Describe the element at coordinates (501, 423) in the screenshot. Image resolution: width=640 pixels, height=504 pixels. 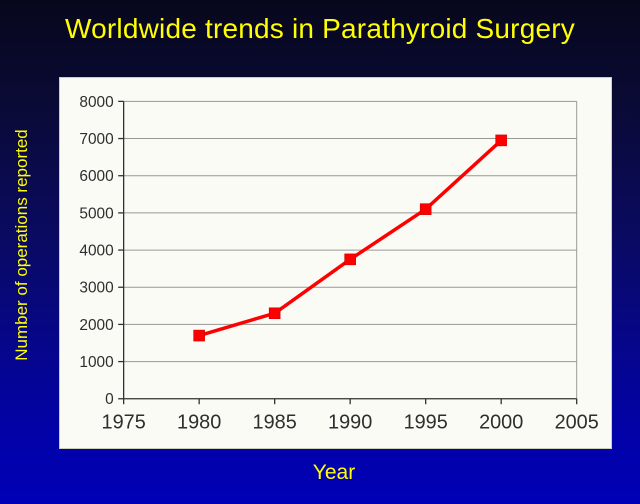
I see `x-tick-label: 2000` at that location.